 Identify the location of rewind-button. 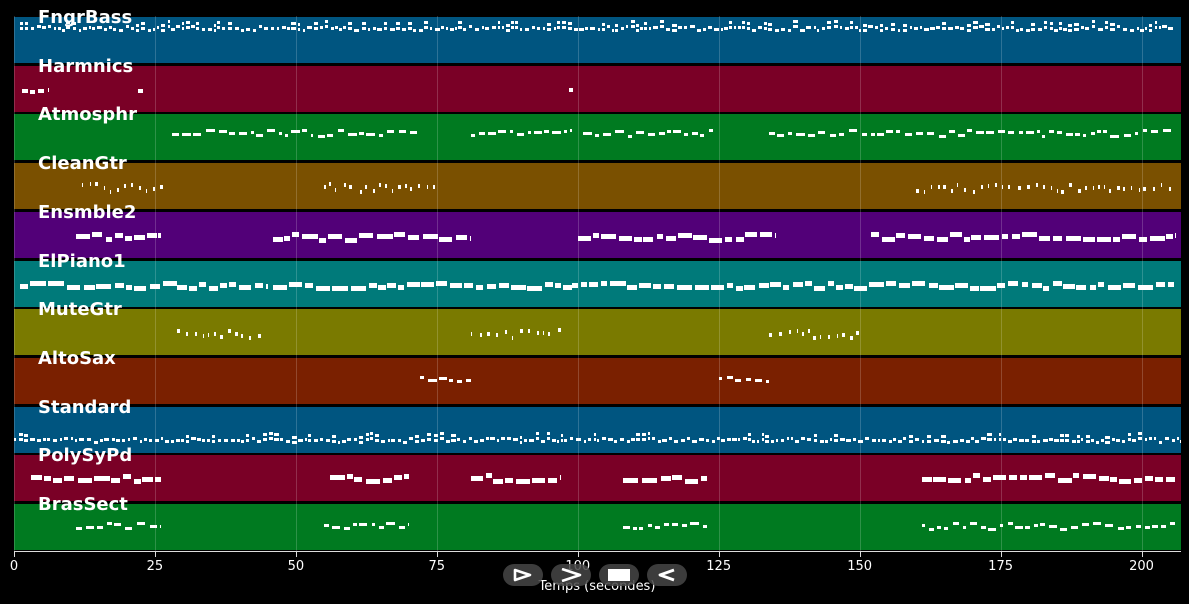
(667, 575).